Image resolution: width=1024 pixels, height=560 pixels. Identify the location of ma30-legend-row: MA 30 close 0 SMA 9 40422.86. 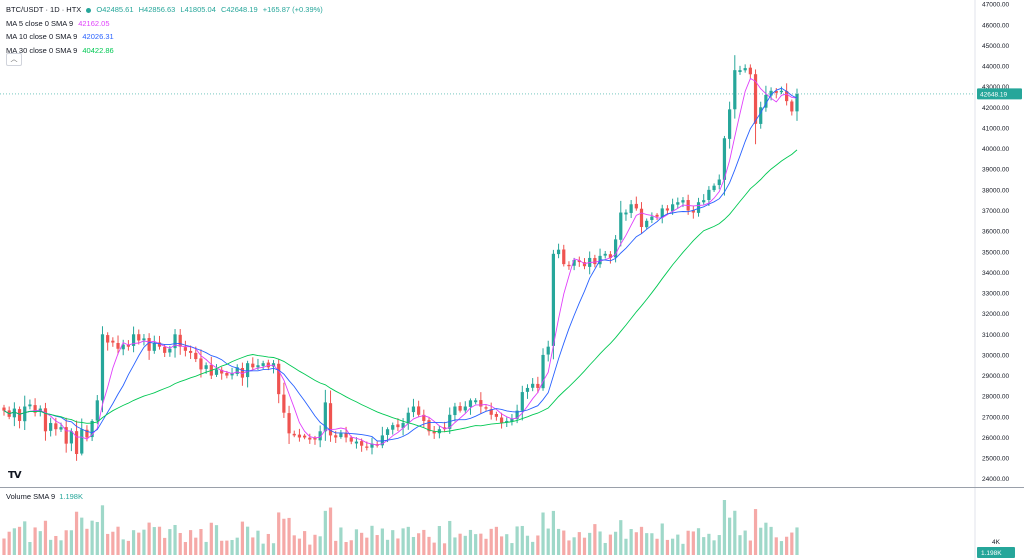
(166, 51).